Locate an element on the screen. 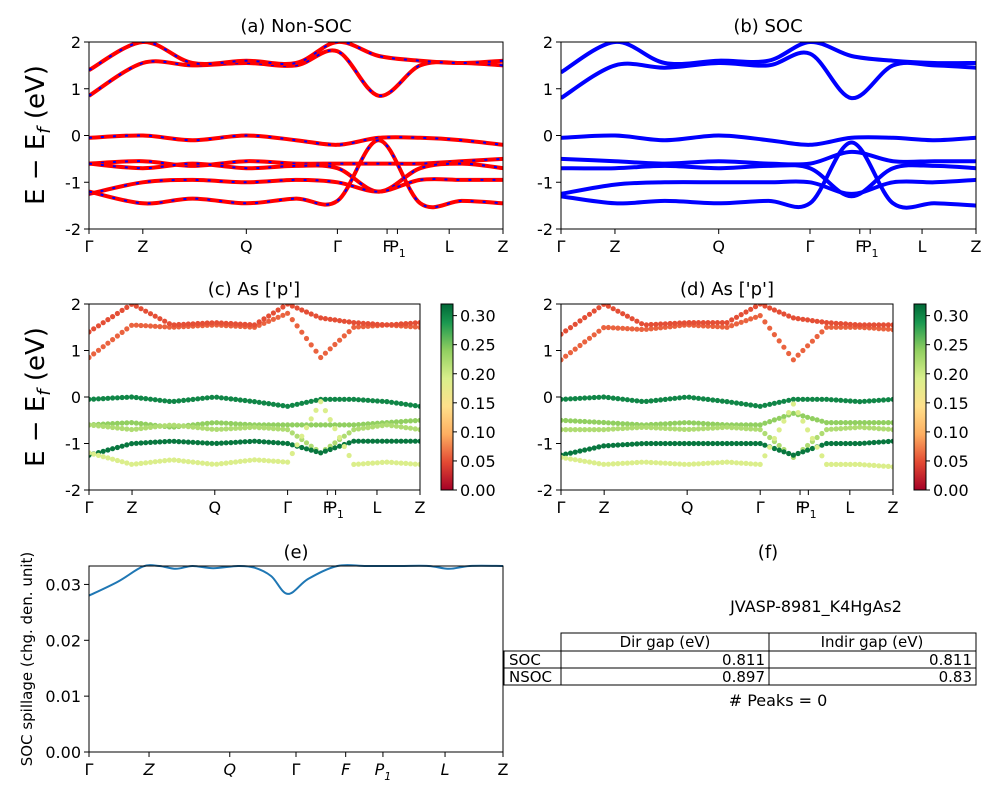 This screenshot has height=800, width=1000. axes-e: 0.00 0.01 0.02 0.03 Γ Z Q Γ F P1 L Z is located at coordinates (277, 674).